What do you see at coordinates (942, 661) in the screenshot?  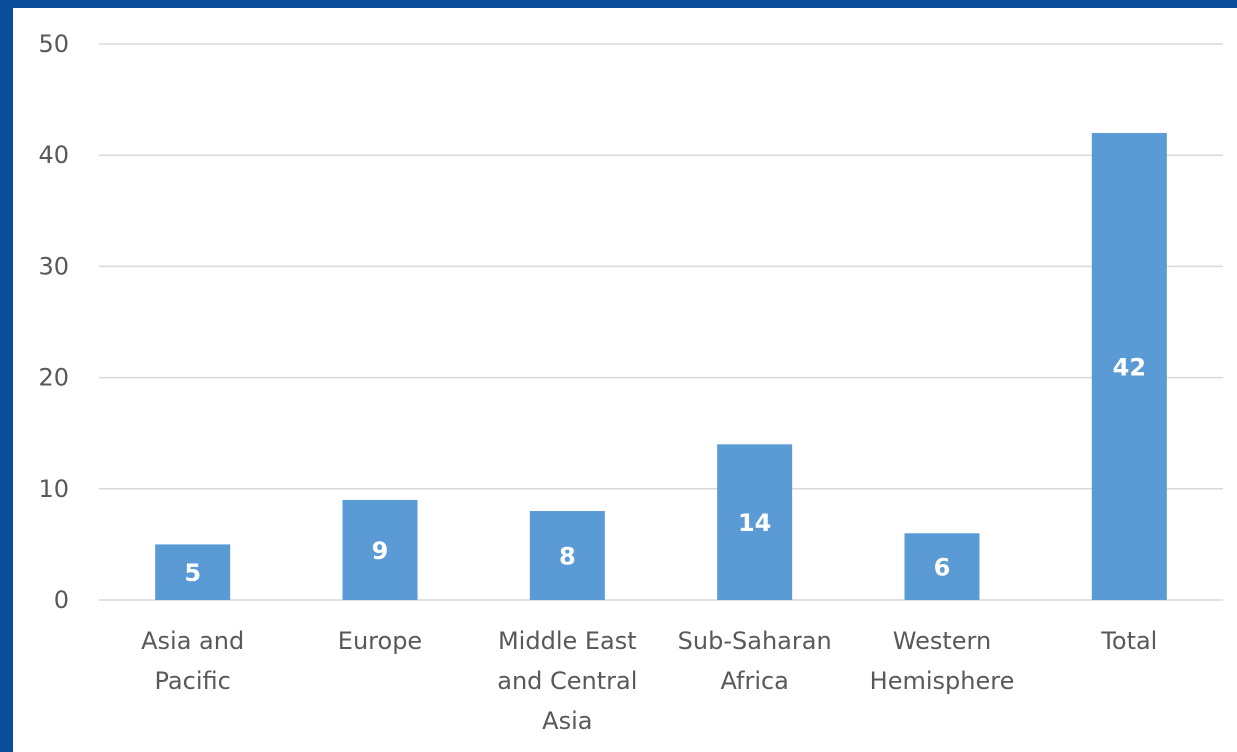 I see `x-category-label-4: Western Hemisphere` at bounding box center [942, 661].